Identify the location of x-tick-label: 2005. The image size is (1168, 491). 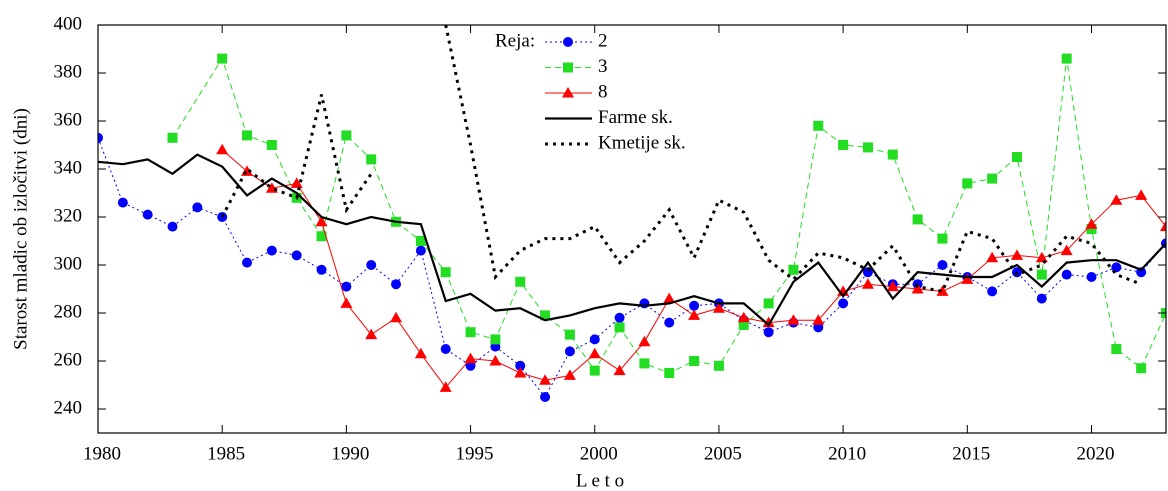
(723, 453).